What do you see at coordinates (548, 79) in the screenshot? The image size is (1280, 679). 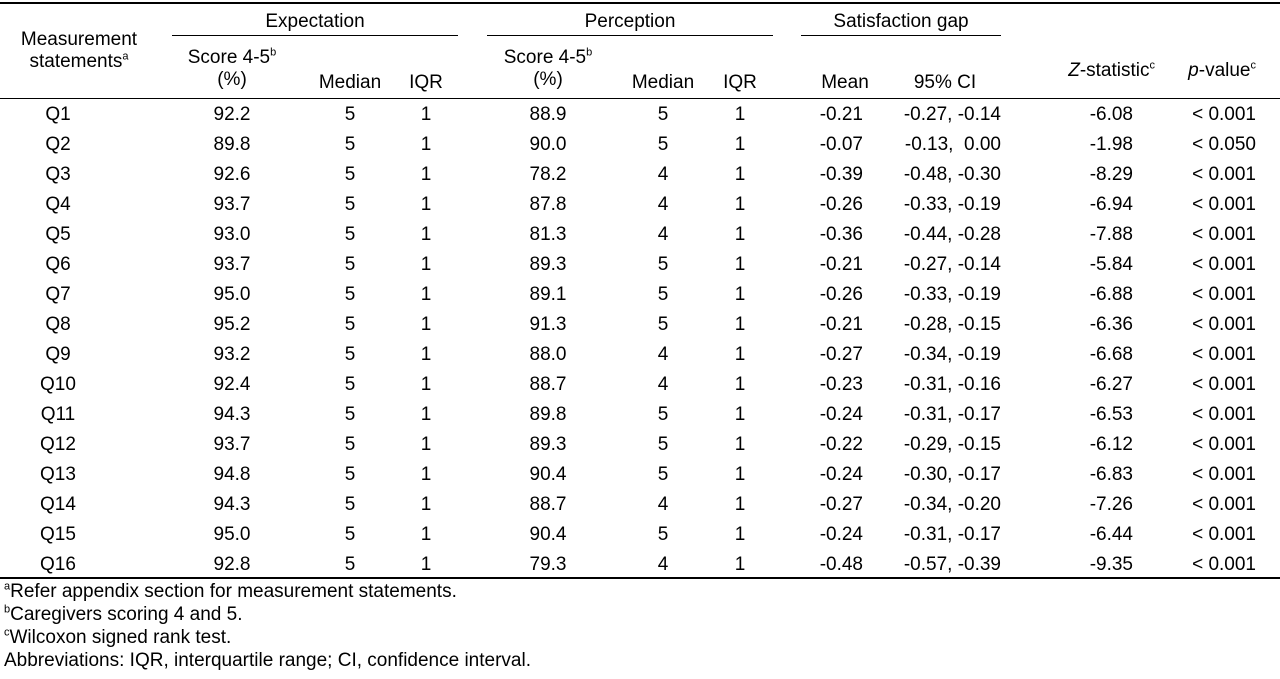 I see `header-per-score-line2: (%)` at bounding box center [548, 79].